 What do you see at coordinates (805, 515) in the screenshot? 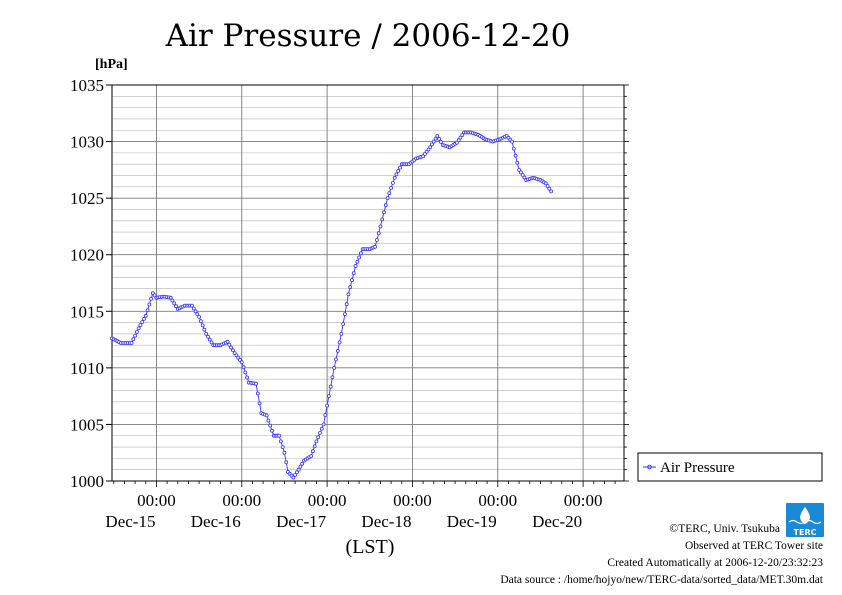
I see `water-drop-icon` at bounding box center [805, 515].